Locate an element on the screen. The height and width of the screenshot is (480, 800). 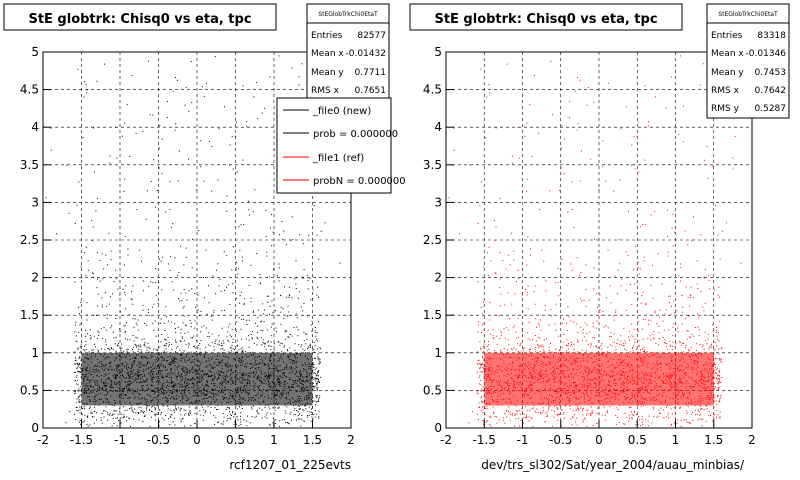
x-axis-label: rcf1207_01_225evts is located at coordinates (290, 465).